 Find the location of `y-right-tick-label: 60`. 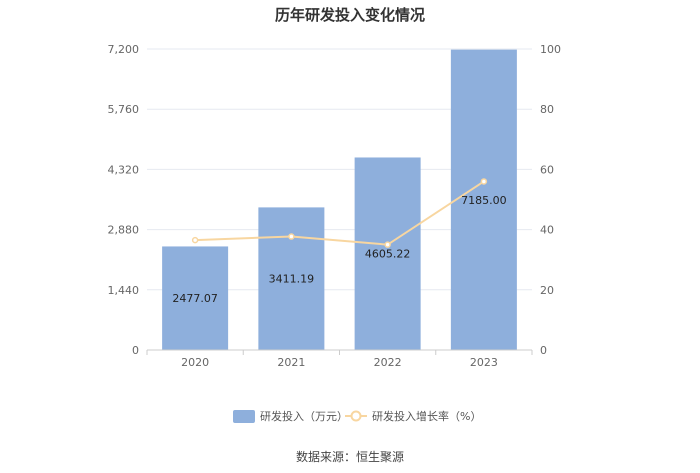

y-right-tick-label: 60 is located at coordinates (547, 169).